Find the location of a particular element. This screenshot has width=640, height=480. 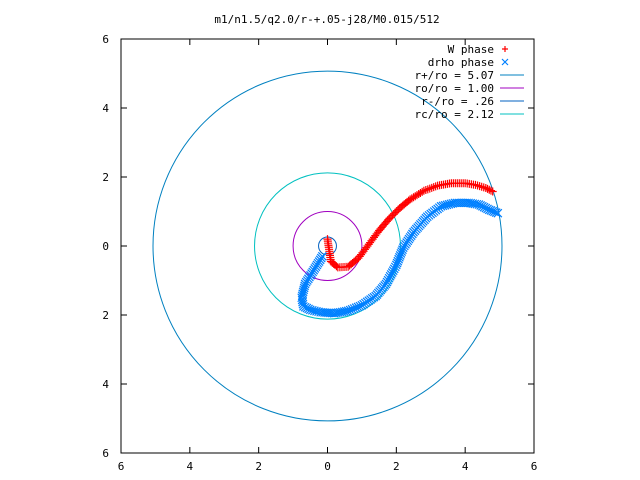

series-layer is located at coordinates (400, 248).